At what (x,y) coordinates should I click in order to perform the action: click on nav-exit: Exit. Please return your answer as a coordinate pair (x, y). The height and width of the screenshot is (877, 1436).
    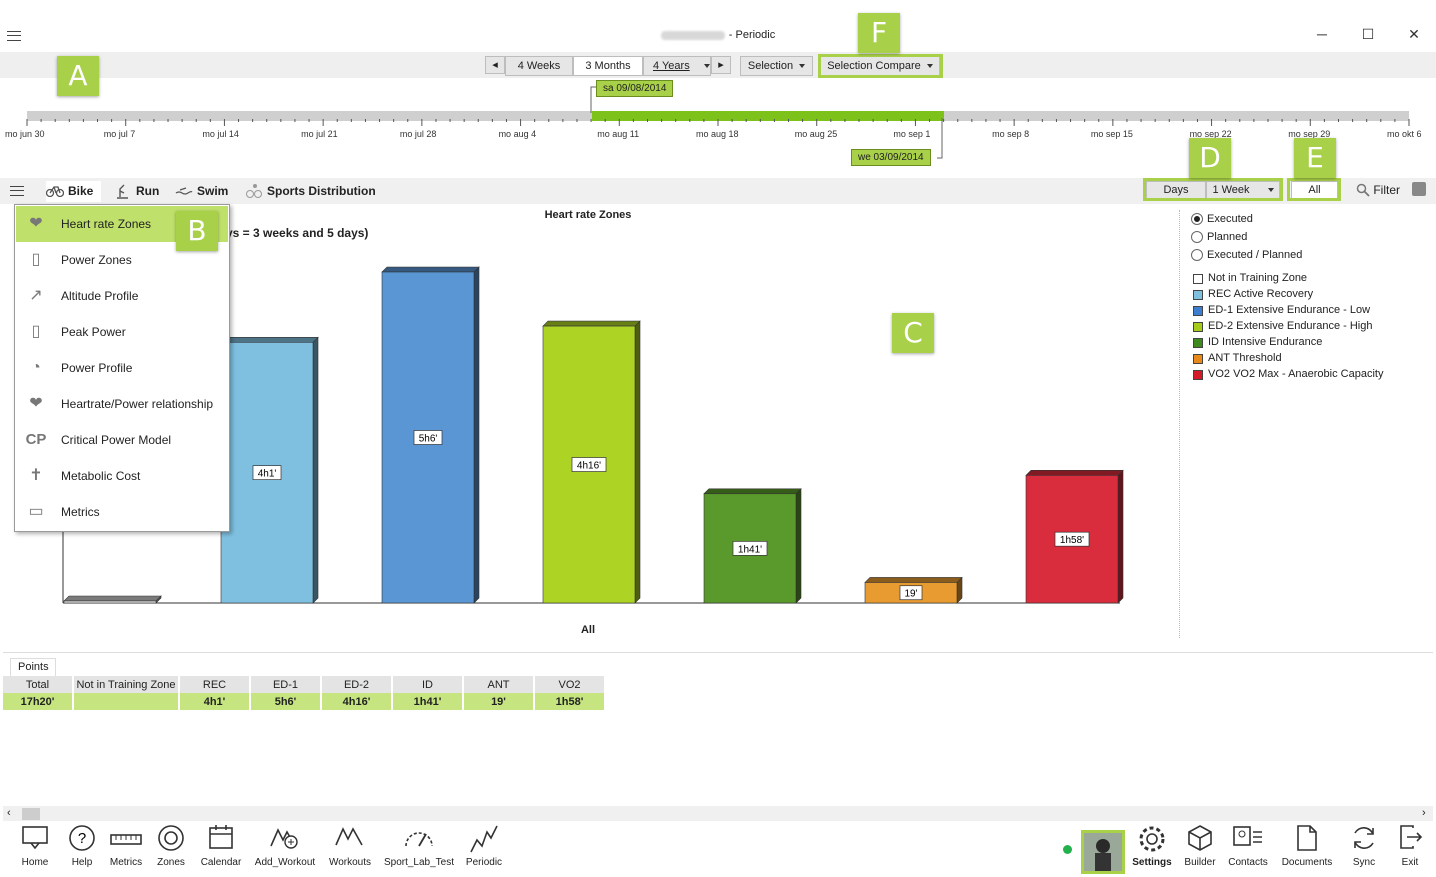
    Looking at the image, I should click on (1403, 850).